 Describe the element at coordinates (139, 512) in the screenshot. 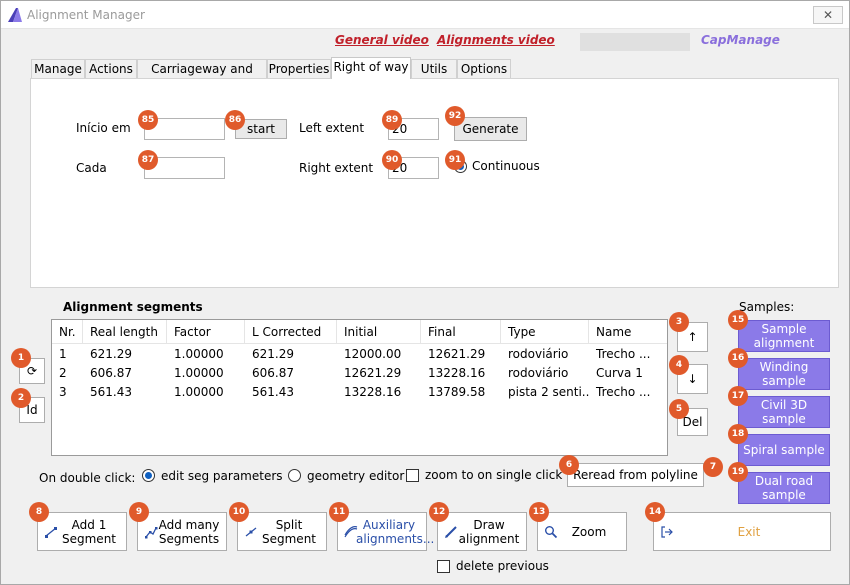

I see `badge-9: 9` at that location.